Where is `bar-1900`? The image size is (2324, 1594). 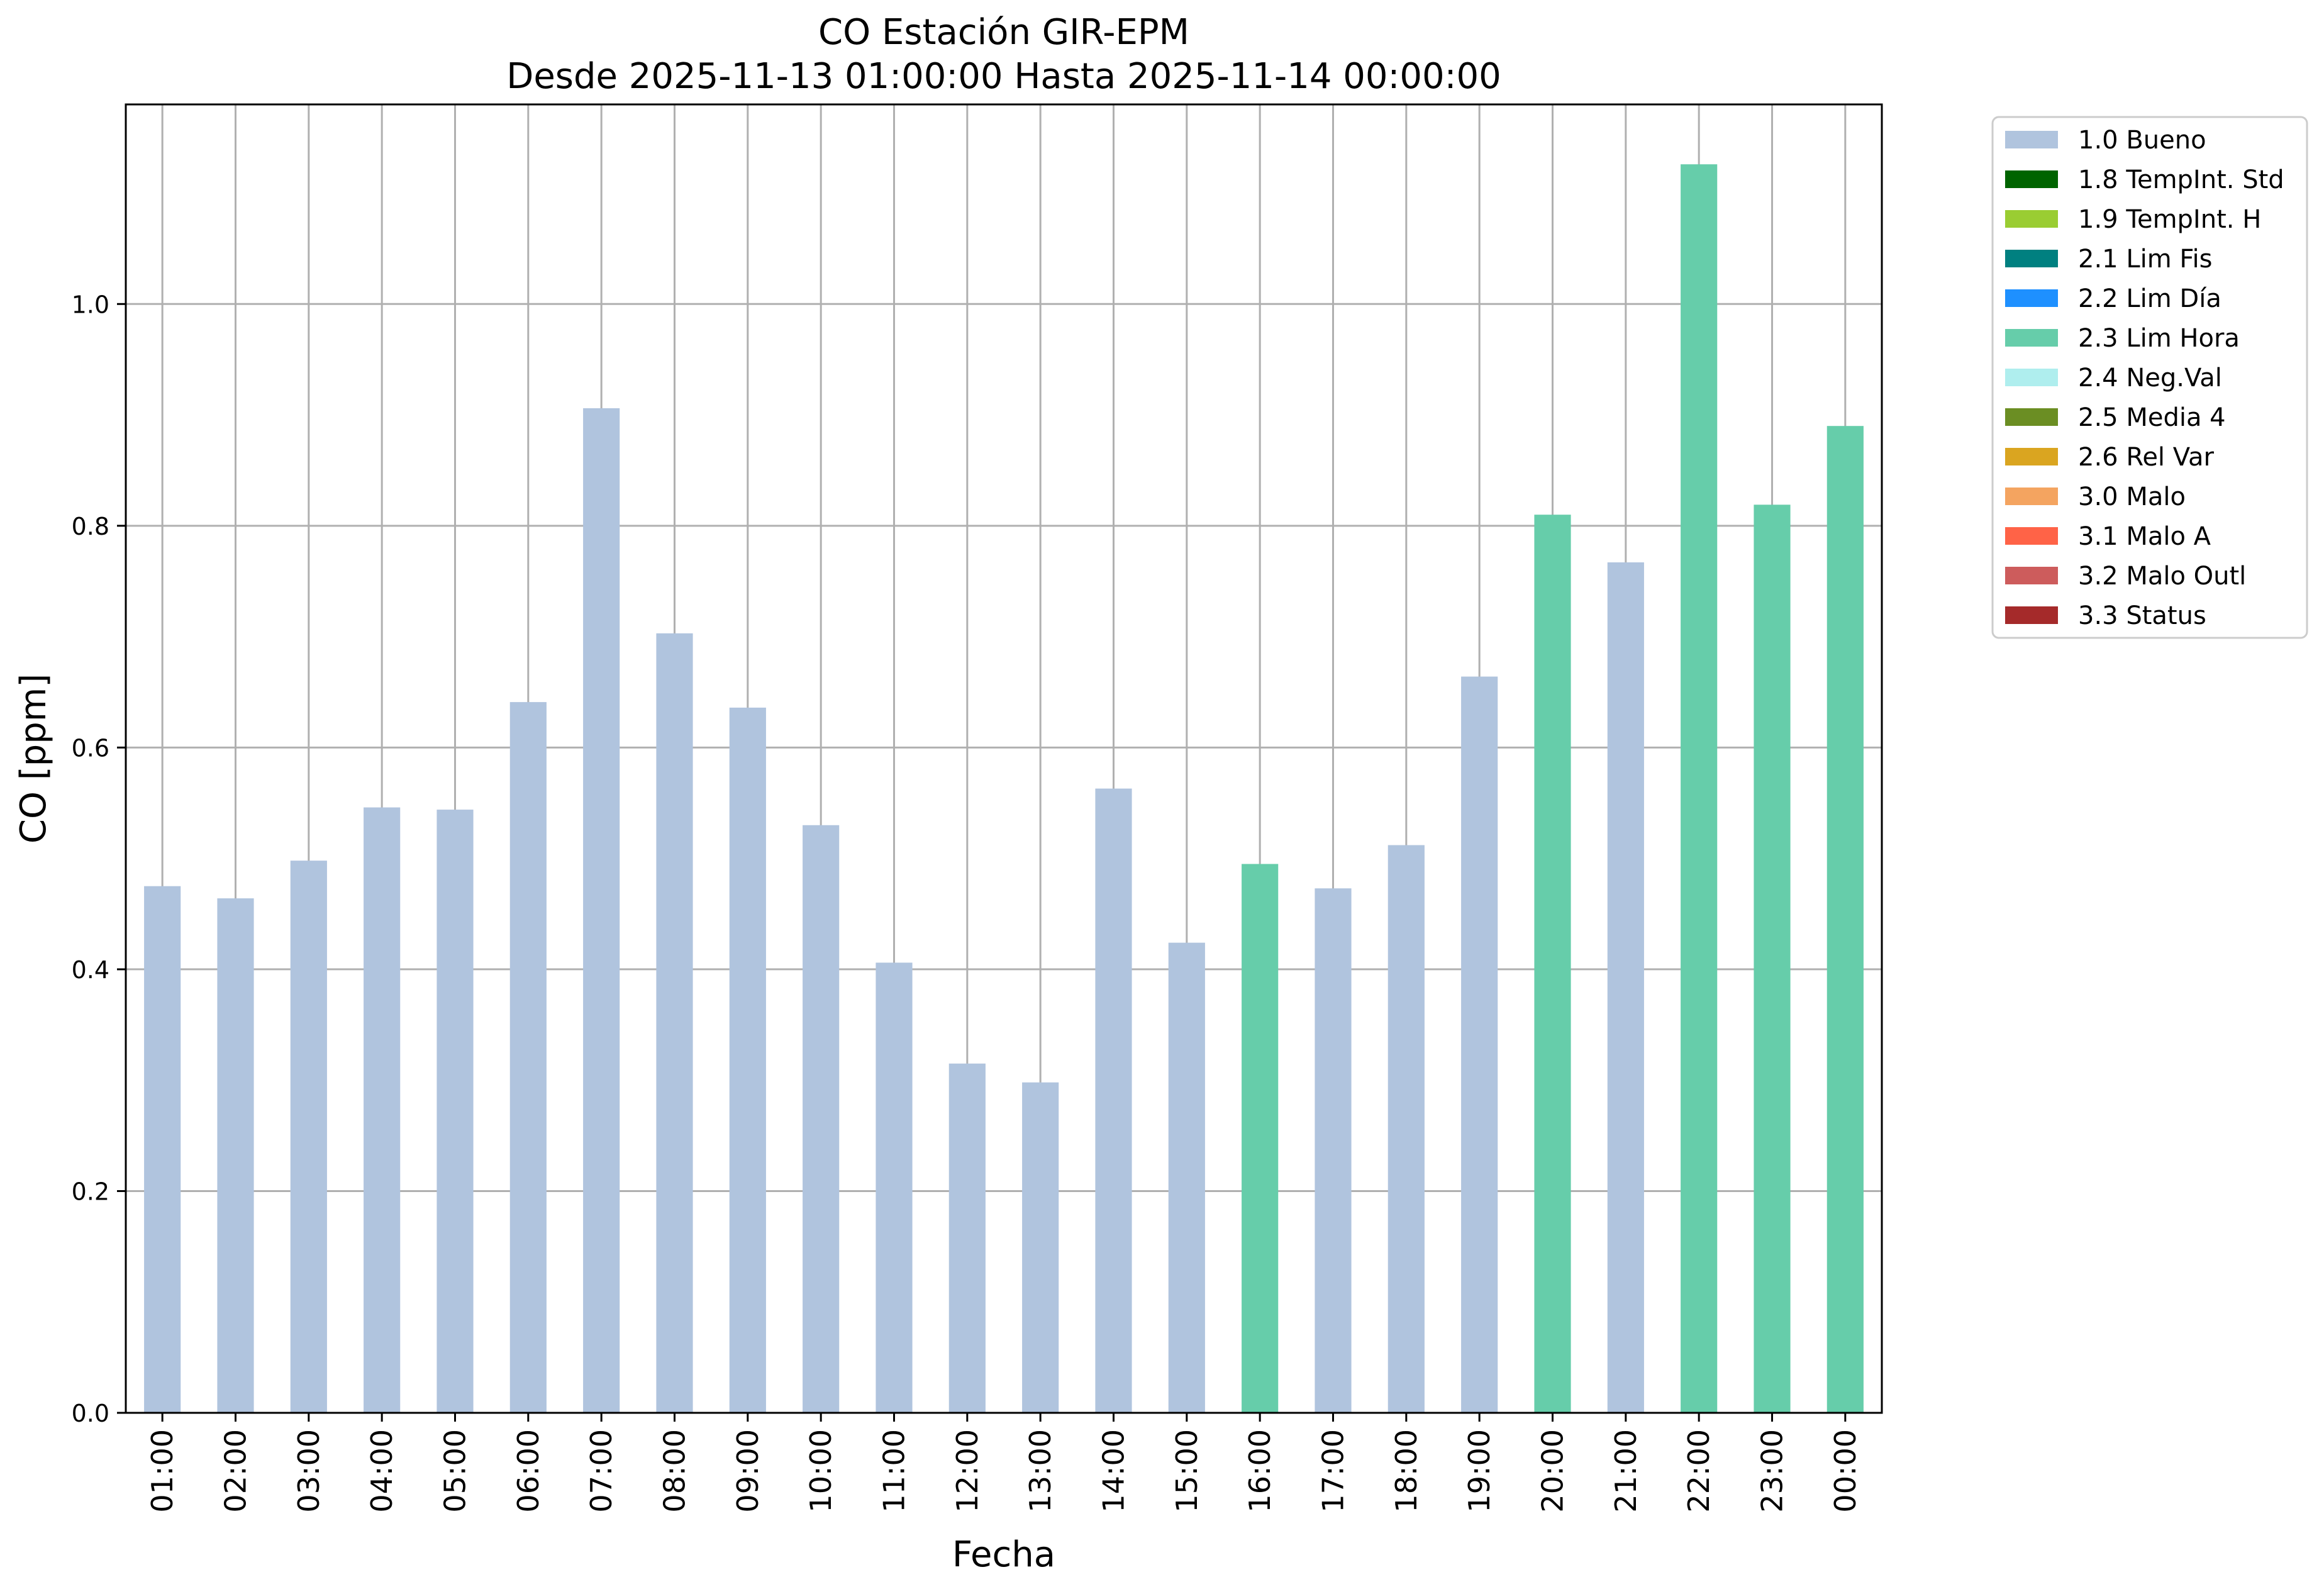
bar-1900 is located at coordinates (1479, 1044).